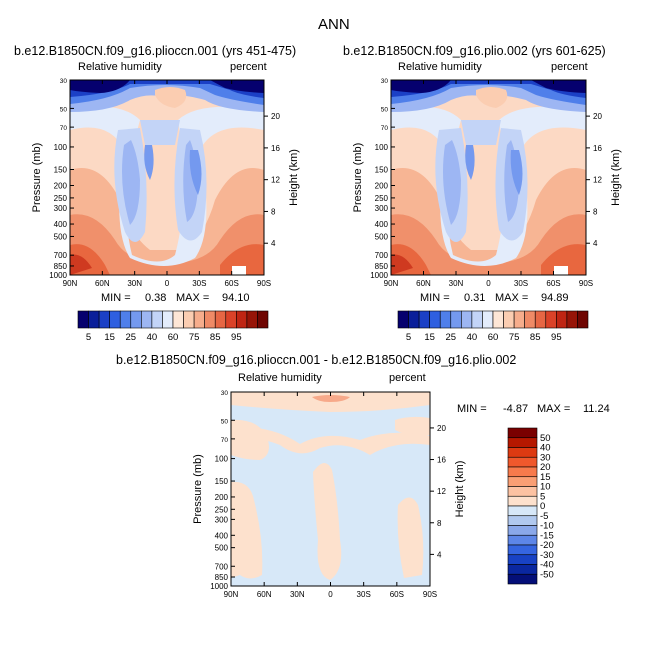 The height and width of the screenshot is (669, 668). I want to click on panel-3-y2tick-label: 16, so click(441, 460).